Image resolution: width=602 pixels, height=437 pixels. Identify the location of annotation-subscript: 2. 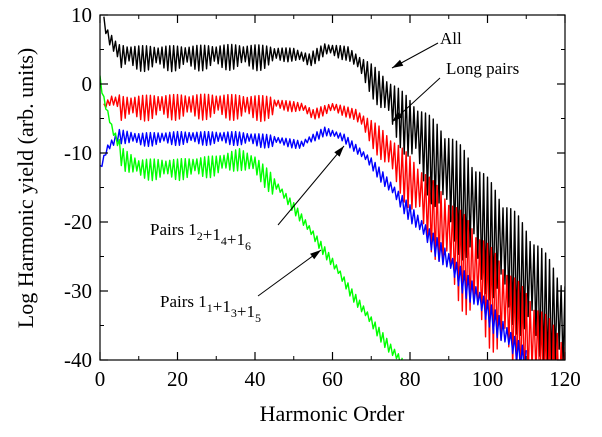
(200, 236).